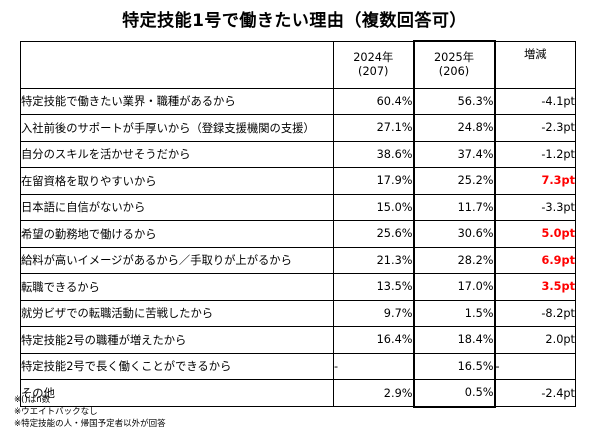 This screenshot has width=589, height=437. Describe the element at coordinates (535, 101) in the screenshot. I see `value-diff: -4.1pt` at that location.